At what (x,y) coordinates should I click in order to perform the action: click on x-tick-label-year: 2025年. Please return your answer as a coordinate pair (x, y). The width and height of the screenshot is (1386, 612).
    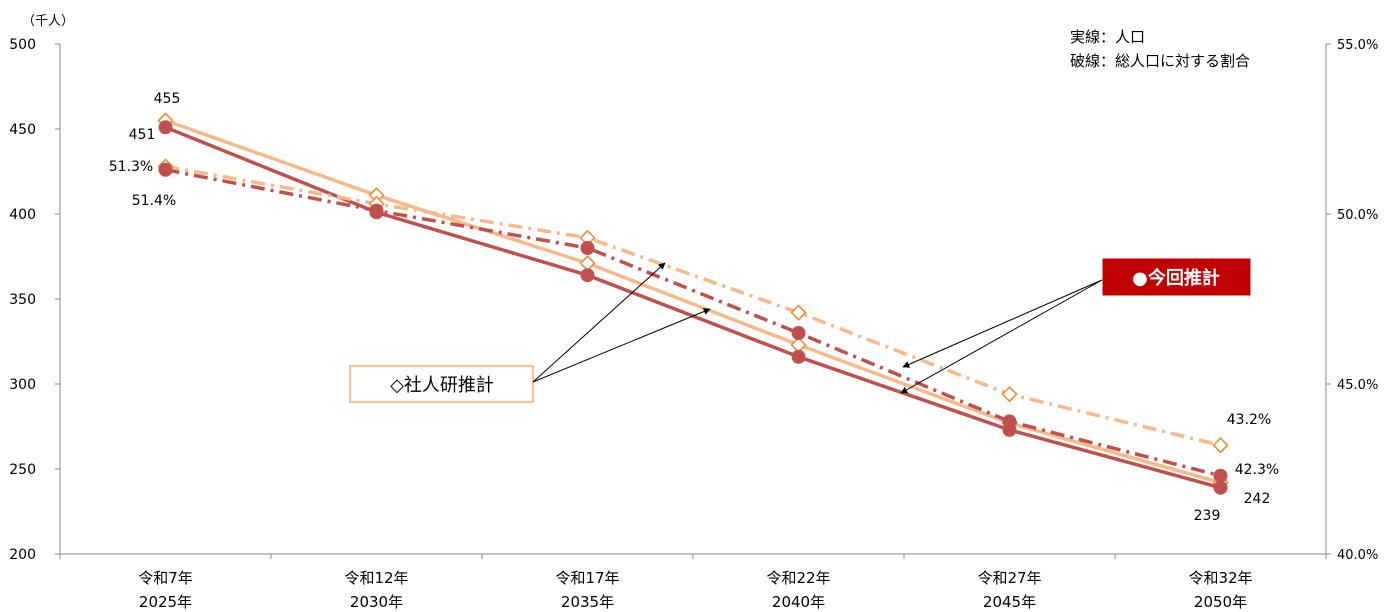
    Looking at the image, I should click on (165, 602).